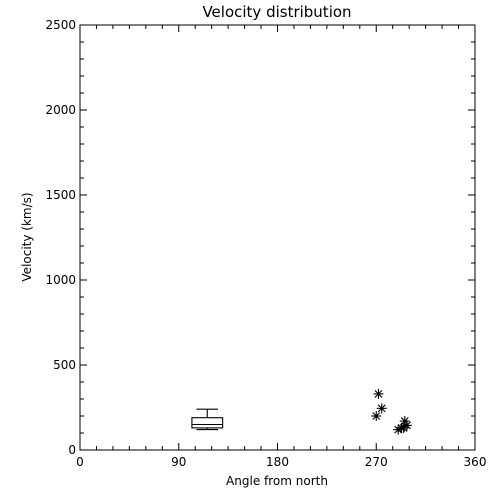 This screenshot has height=500, width=500. What do you see at coordinates (391, 411) in the screenshot?
I see `data-points` at bounding box center [391, 411].